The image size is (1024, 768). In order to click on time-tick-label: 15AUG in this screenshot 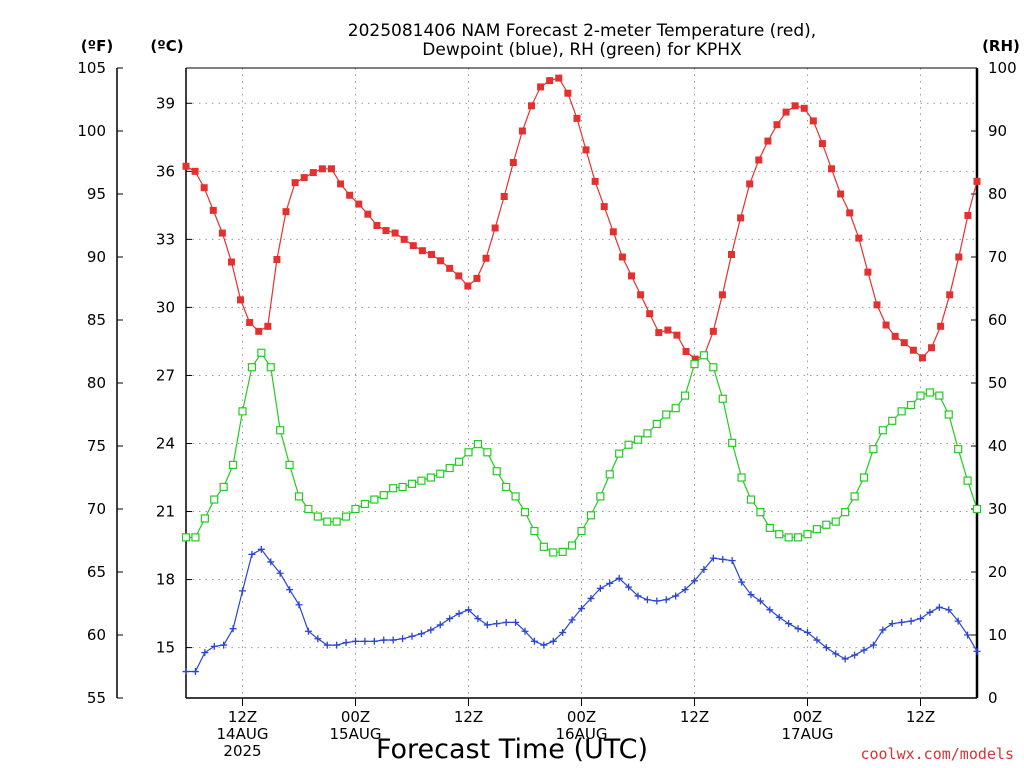, I will do `click(356, 734)`.